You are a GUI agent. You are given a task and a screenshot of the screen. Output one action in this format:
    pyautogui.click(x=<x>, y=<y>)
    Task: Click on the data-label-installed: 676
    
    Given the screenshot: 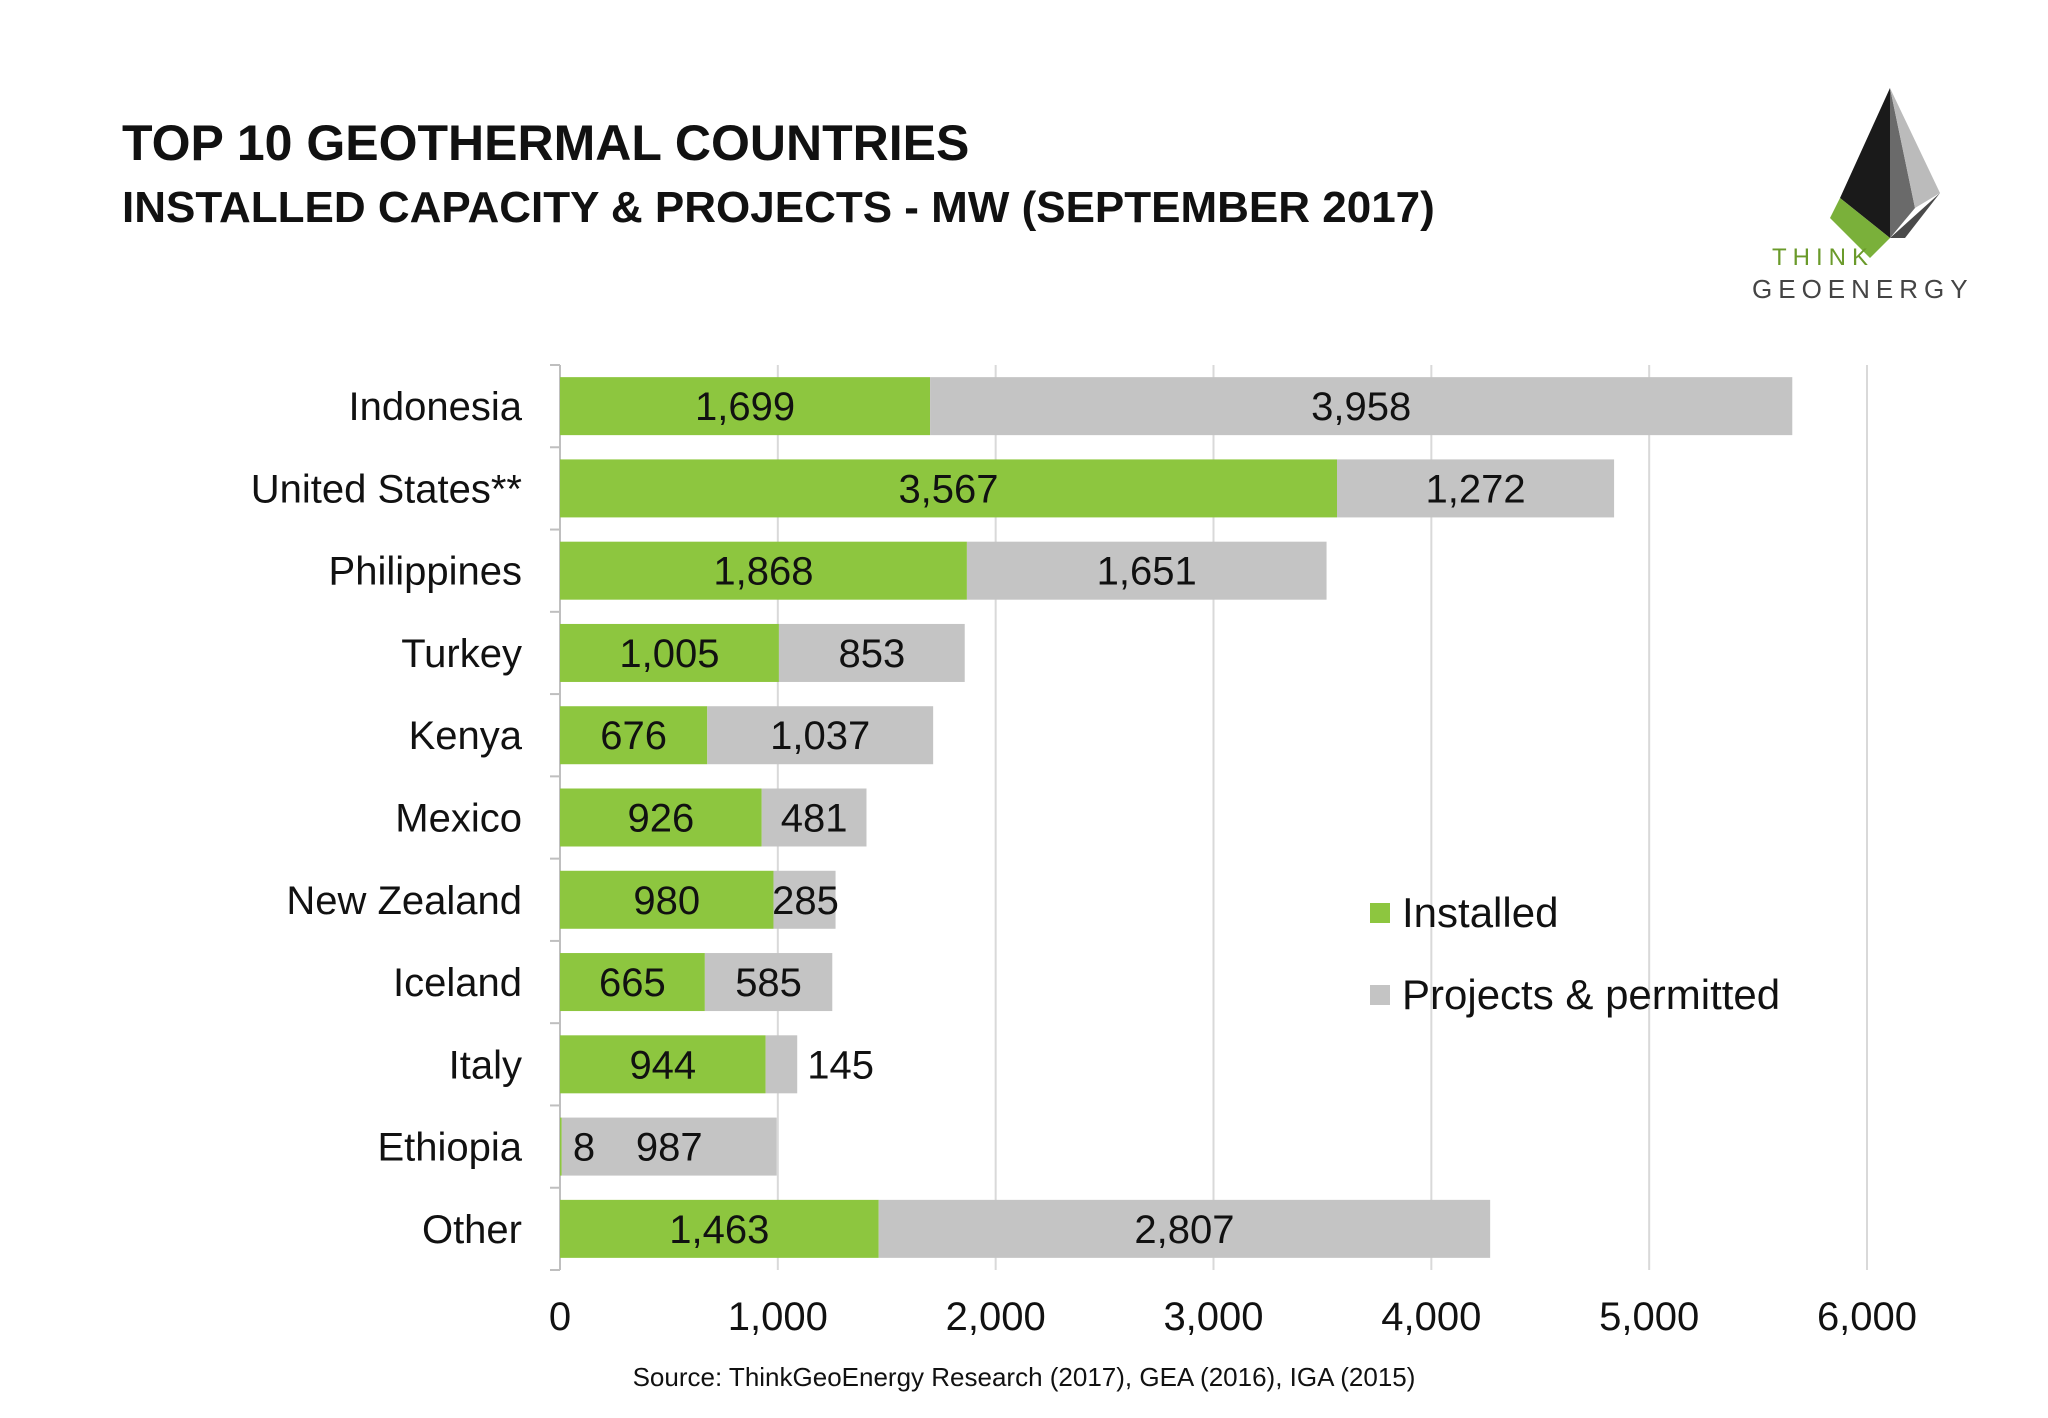 What is the action you would take?
    pyautogui.click(x=633, y=736)
    